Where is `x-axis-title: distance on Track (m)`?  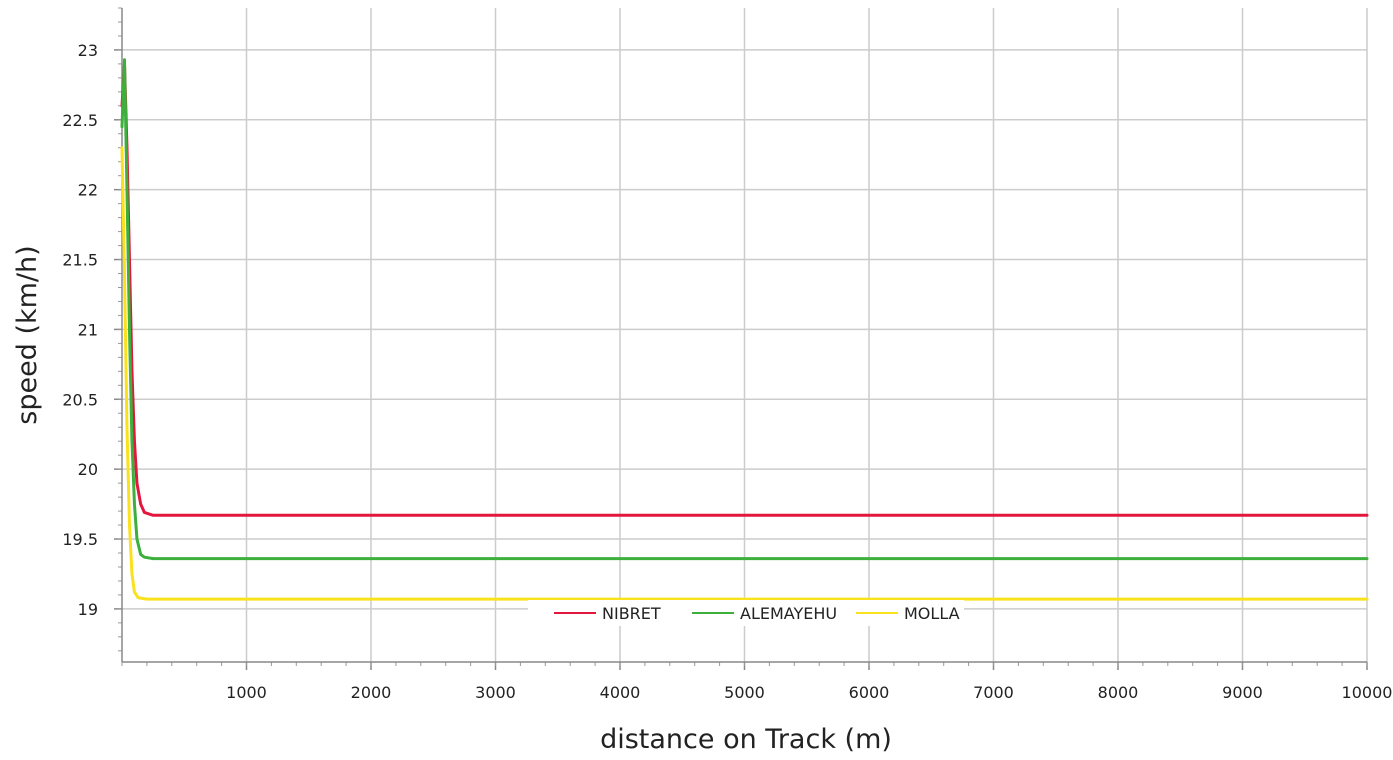 x-axis-title: distance on Track (m) is located at coordinates (746, 739).